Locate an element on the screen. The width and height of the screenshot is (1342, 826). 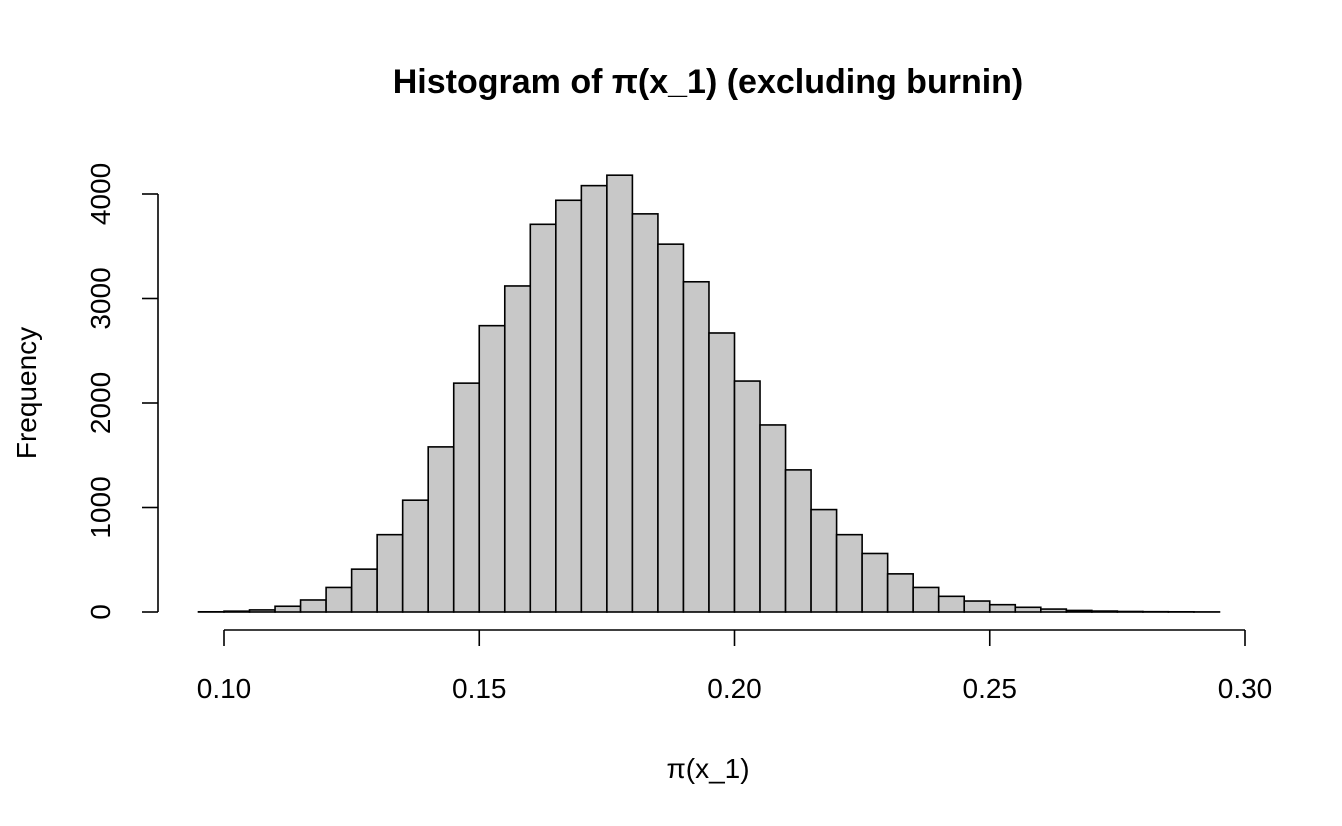
chart-title: Histogram of π(x_1) (excluding burnin) is located at coordinates (708, 82).